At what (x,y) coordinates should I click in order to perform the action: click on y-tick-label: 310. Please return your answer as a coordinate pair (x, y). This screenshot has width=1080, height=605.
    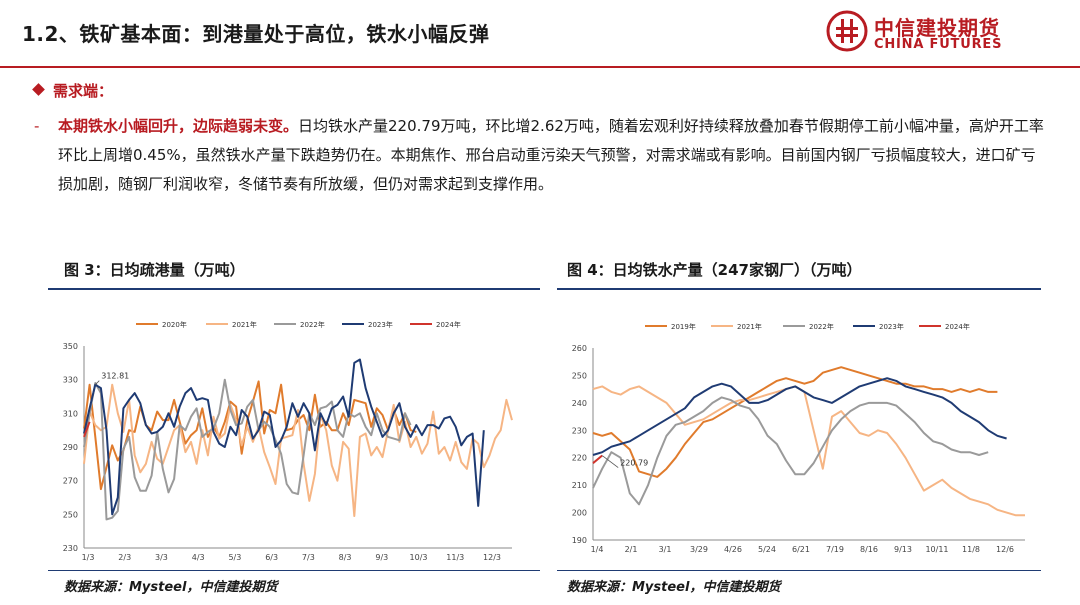
    Looking at the image, I should click on (70, 413).